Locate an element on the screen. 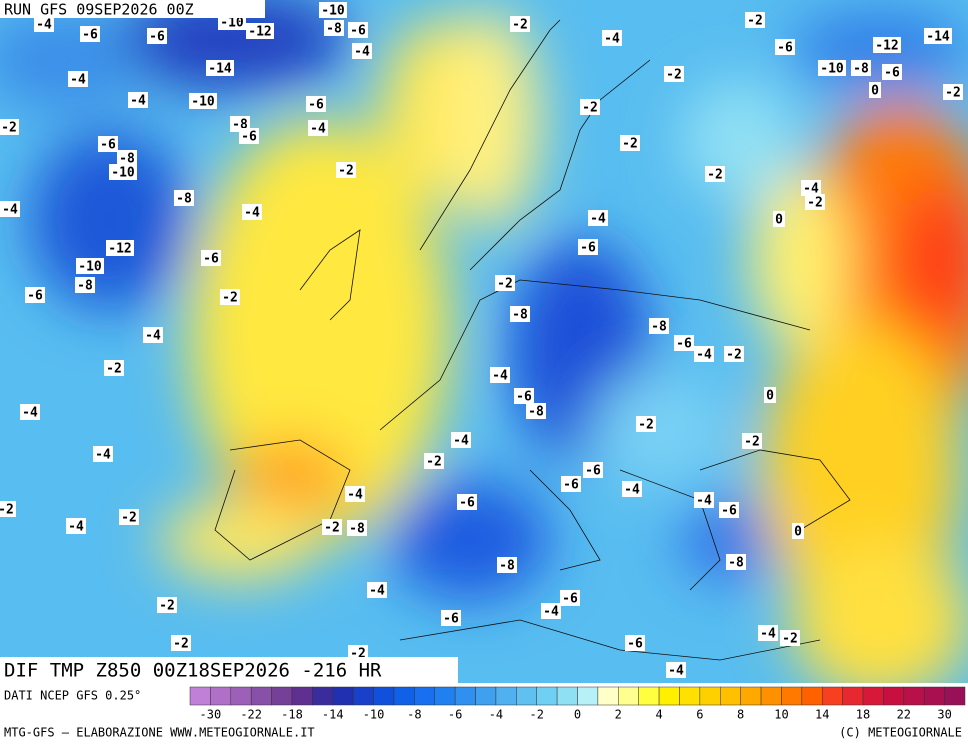 This screenshot has height=745, width=968. run-box is located at coordinates (132, 9).